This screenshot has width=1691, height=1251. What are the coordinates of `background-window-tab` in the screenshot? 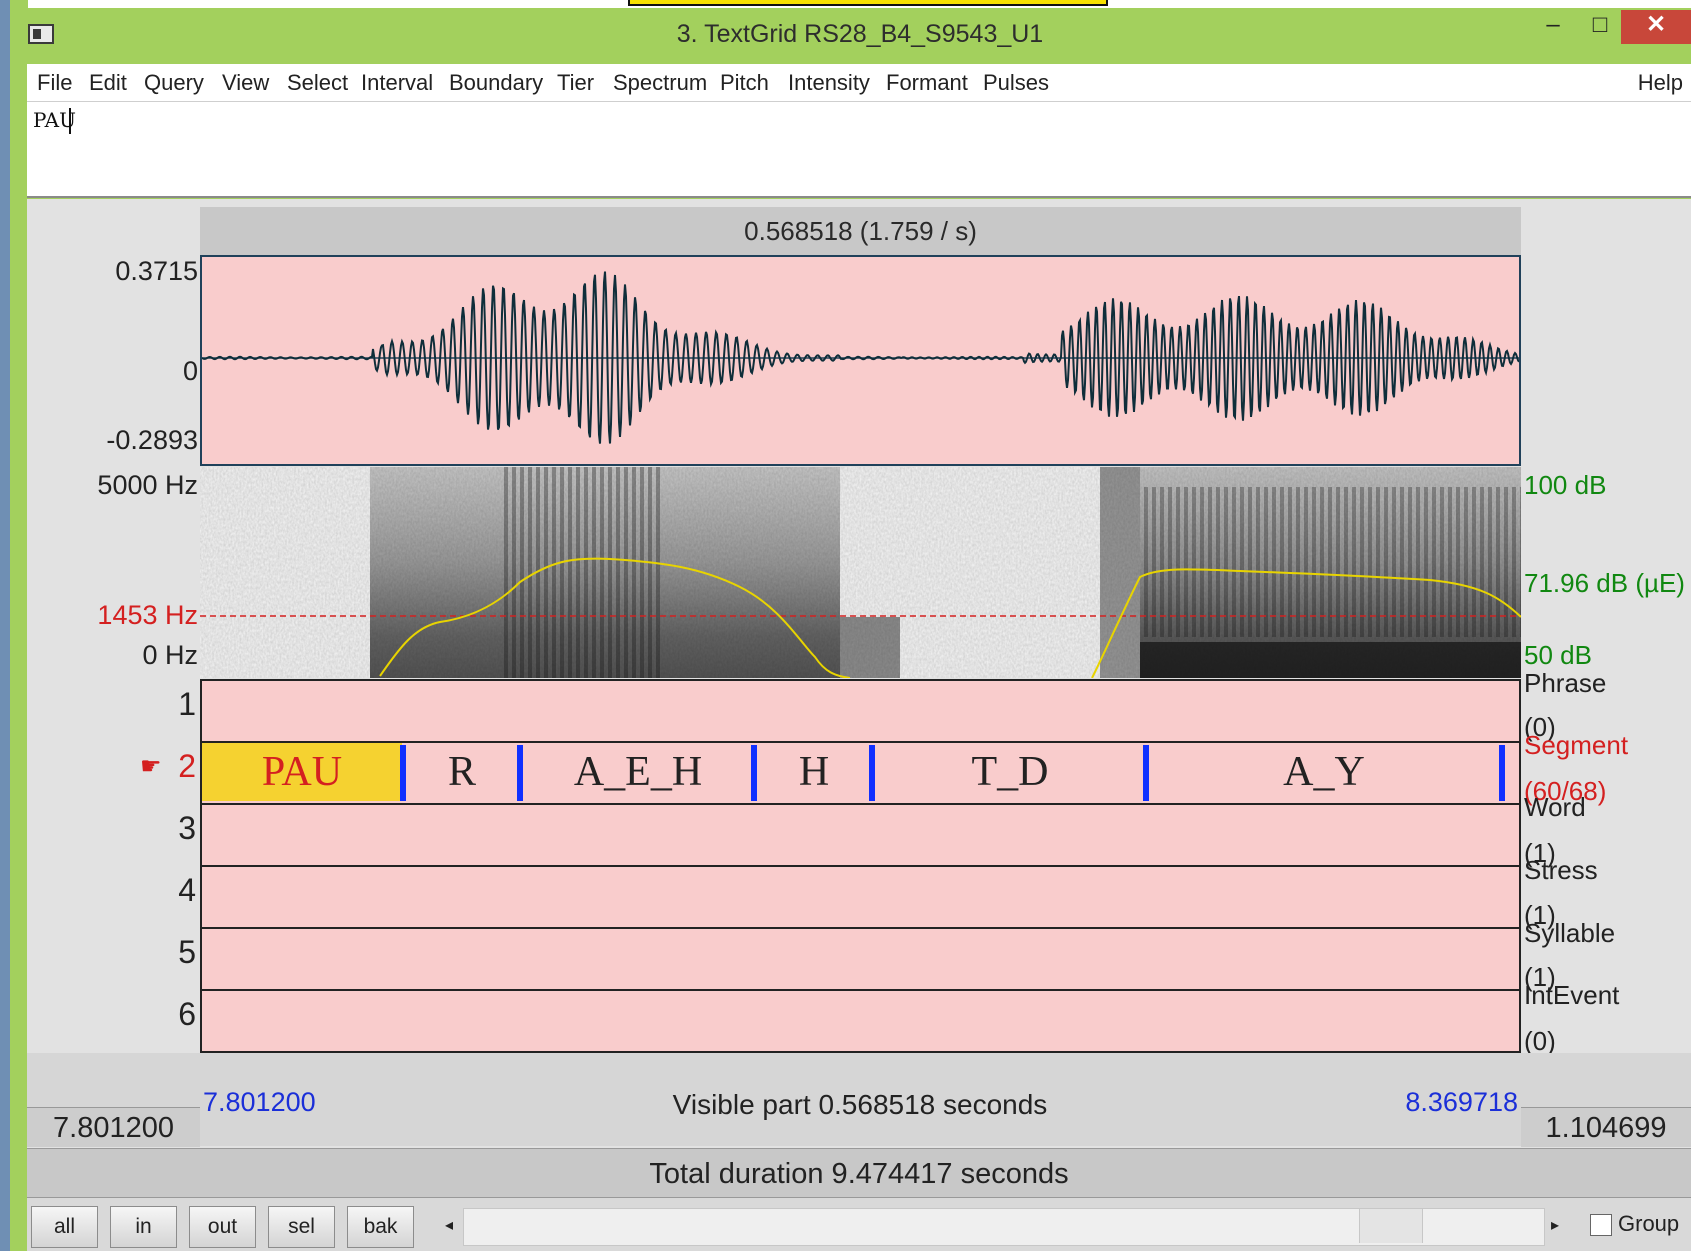 It's located at (868, 3).